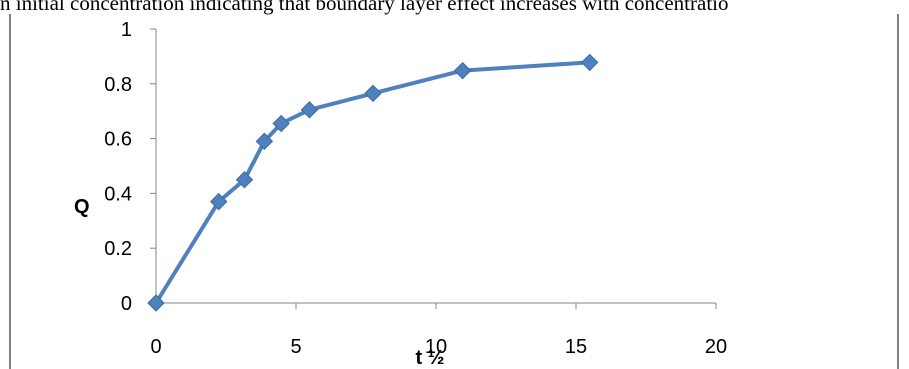 The height and width of the screenshot is (369, 909). Describe the element at coordinates (126, 304) in the screenshot. I see `y-tick-label: 0` at that location.